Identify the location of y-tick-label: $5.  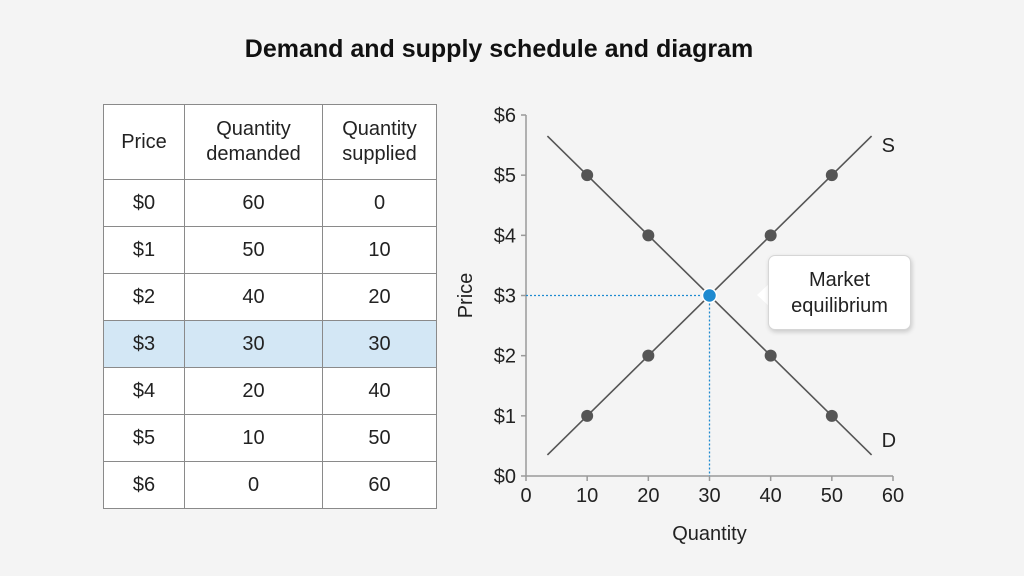
(505, 176).